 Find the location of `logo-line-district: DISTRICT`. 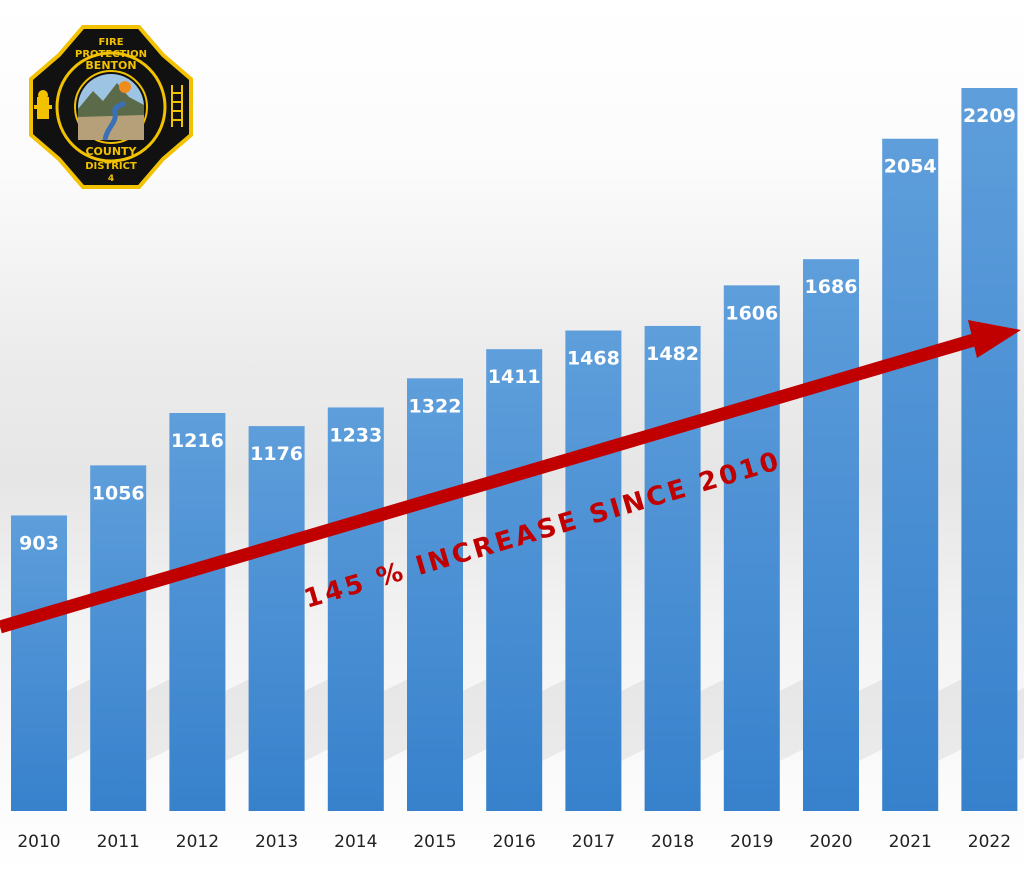

logo-line-district: DISTRICT is located at coordinates (111, 166).